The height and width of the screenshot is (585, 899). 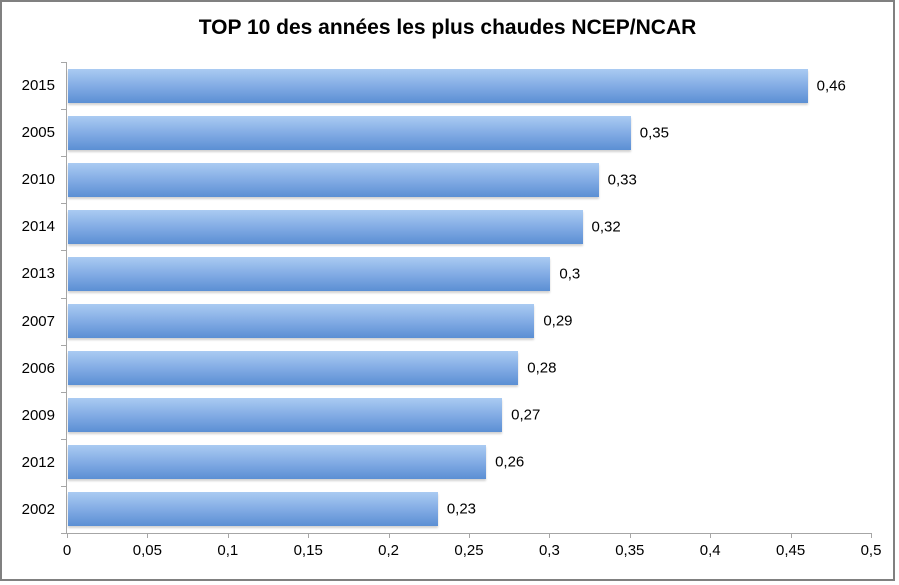 I want to click on bar-row: 2009 0,27, so click(x=446, y=415).